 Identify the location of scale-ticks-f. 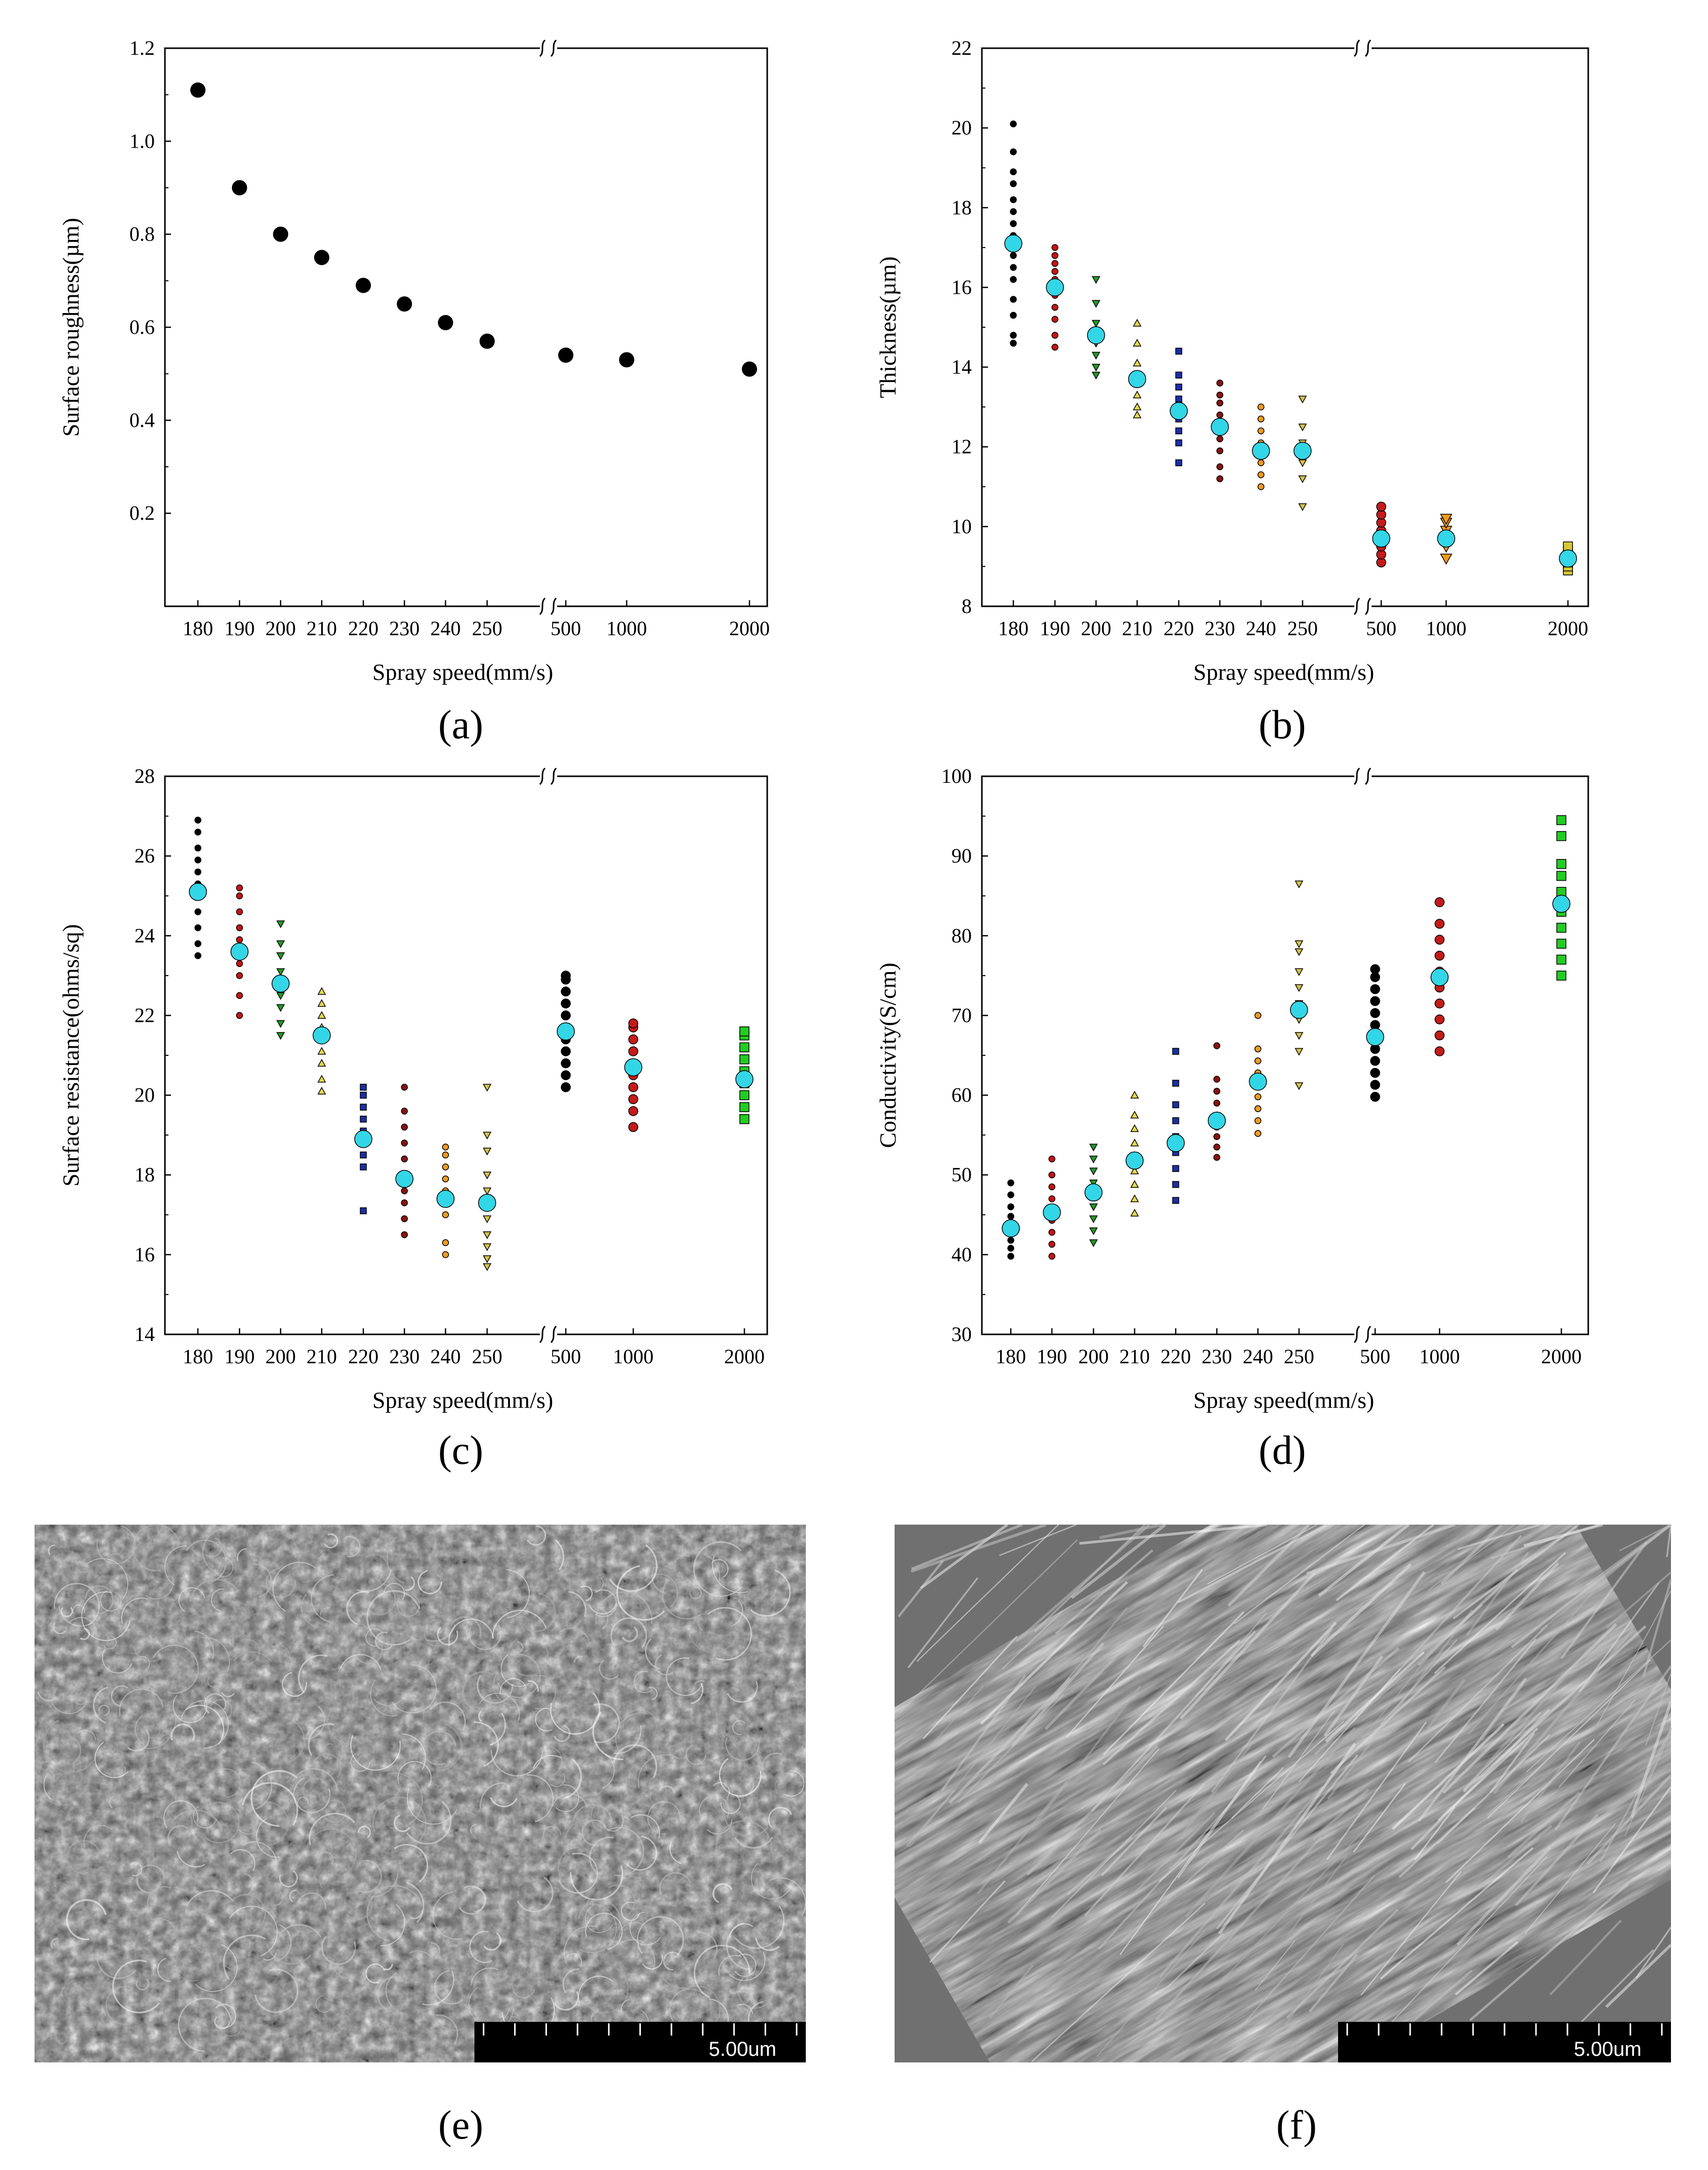
(1505, 2030).